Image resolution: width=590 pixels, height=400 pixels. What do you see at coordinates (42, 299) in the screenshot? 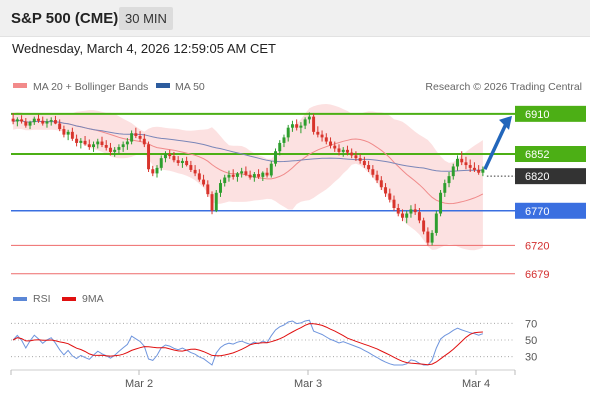
I see `rsi-legend-label: RSI` at bounding box center [42, 299].